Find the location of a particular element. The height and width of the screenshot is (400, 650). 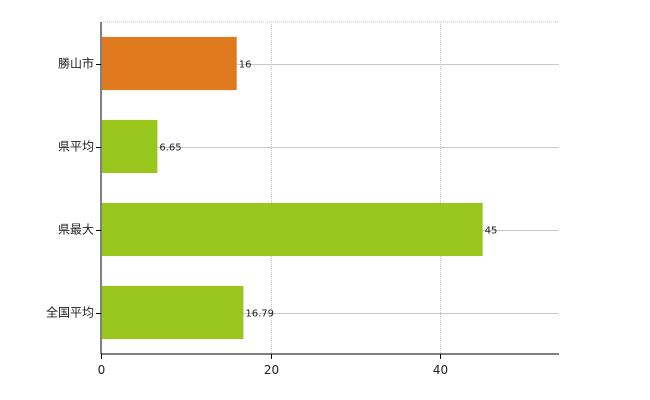

x-tick-label: 20 is located at coordinates (271, 370).